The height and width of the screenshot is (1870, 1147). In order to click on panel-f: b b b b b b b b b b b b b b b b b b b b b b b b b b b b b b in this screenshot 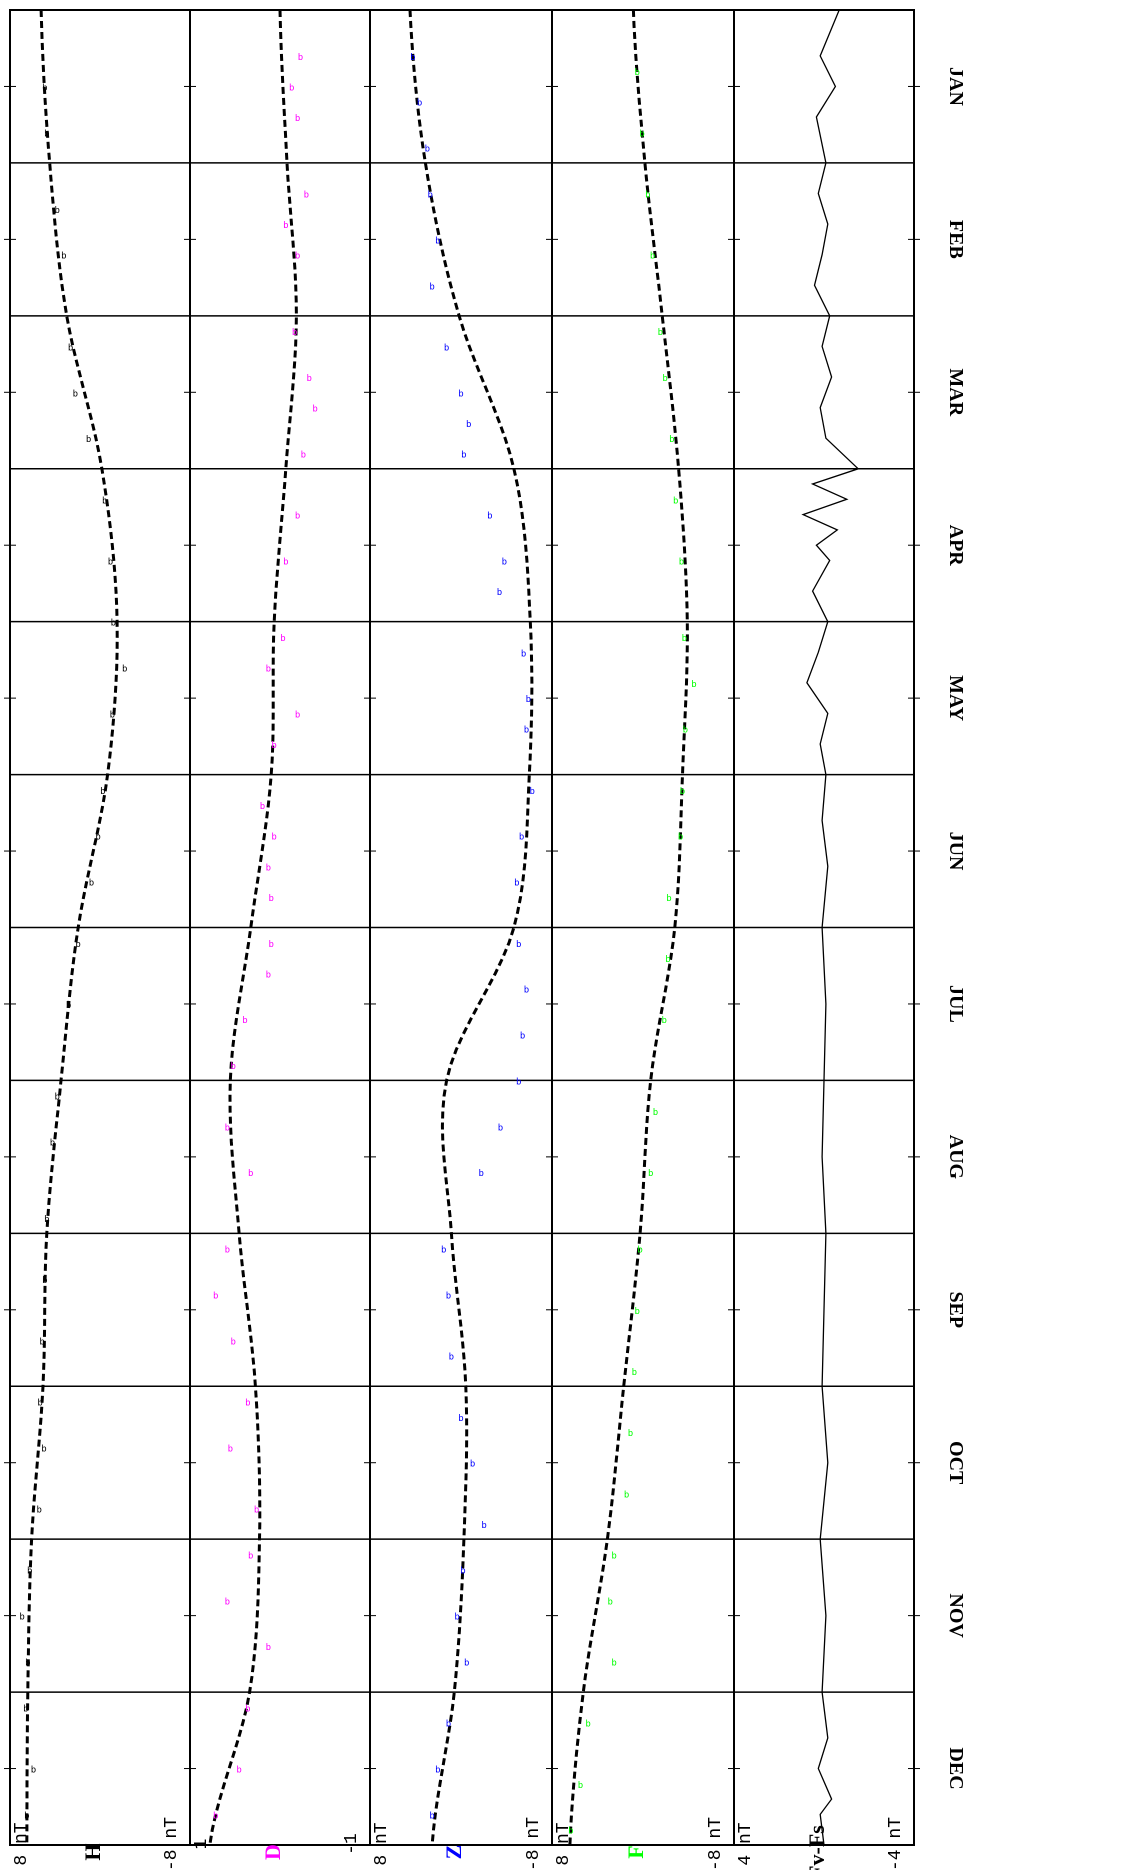, I will do `click(632, 927)`.